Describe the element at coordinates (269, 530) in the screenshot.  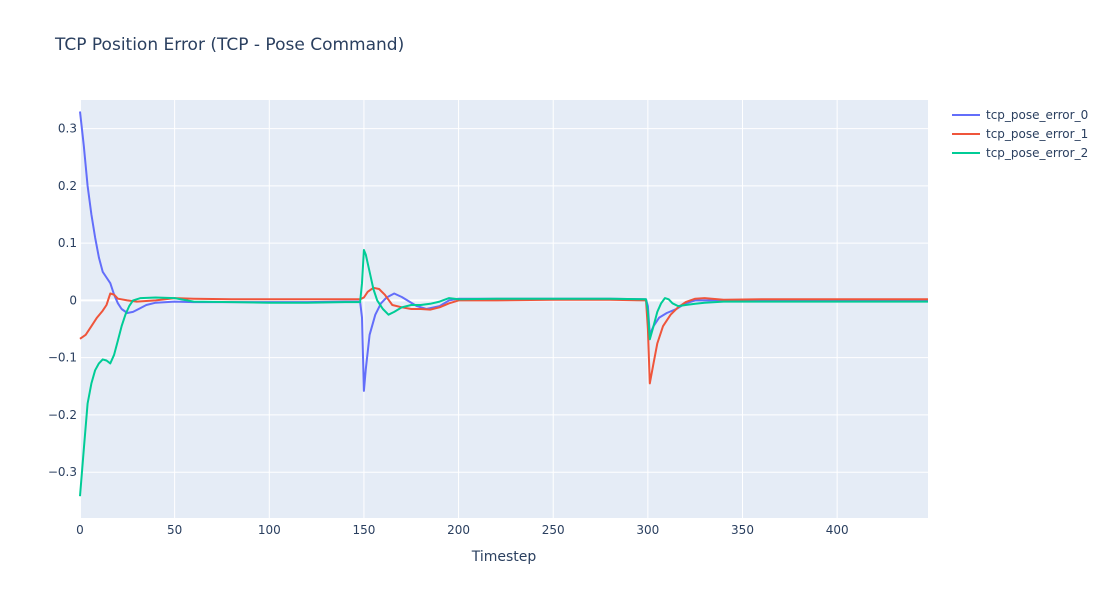
I see `x-tick-label: 100` at that location.